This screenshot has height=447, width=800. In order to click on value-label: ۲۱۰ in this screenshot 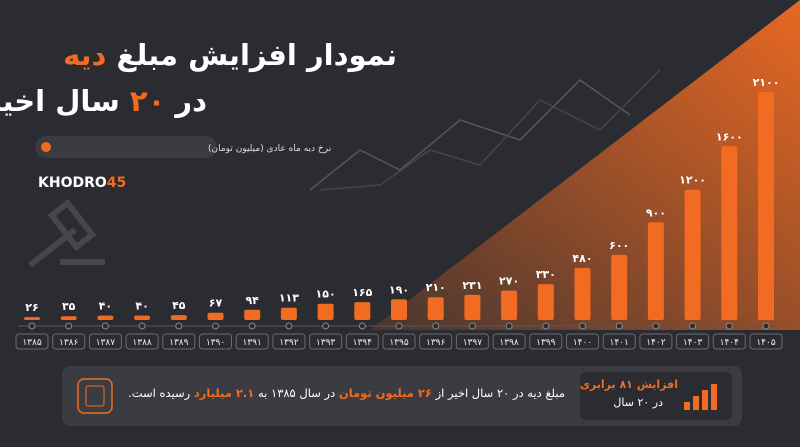, I will do `click(436, 287)`.